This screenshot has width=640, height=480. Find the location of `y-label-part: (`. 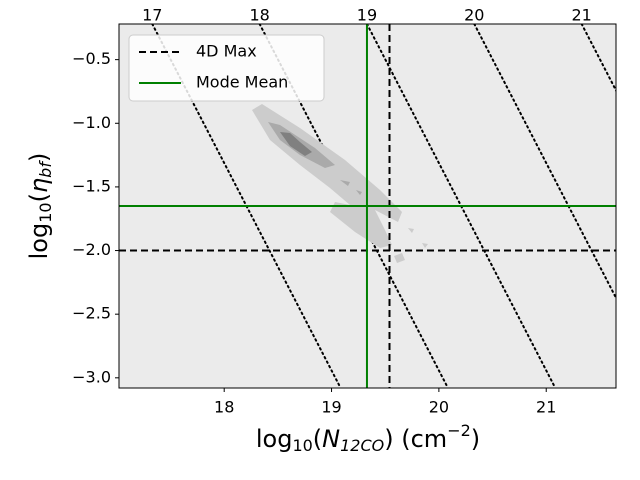

y-label-part: ( is located at coordinates (39, 197).